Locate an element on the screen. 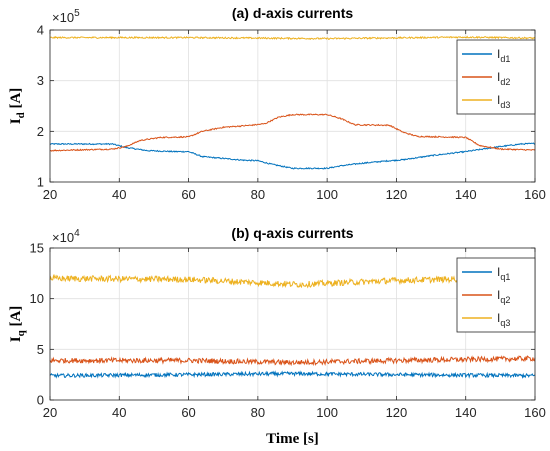 This screenshot has width=550, height=451. y-exponent-label: ×10⁴ is located at coordinates (66, 236).